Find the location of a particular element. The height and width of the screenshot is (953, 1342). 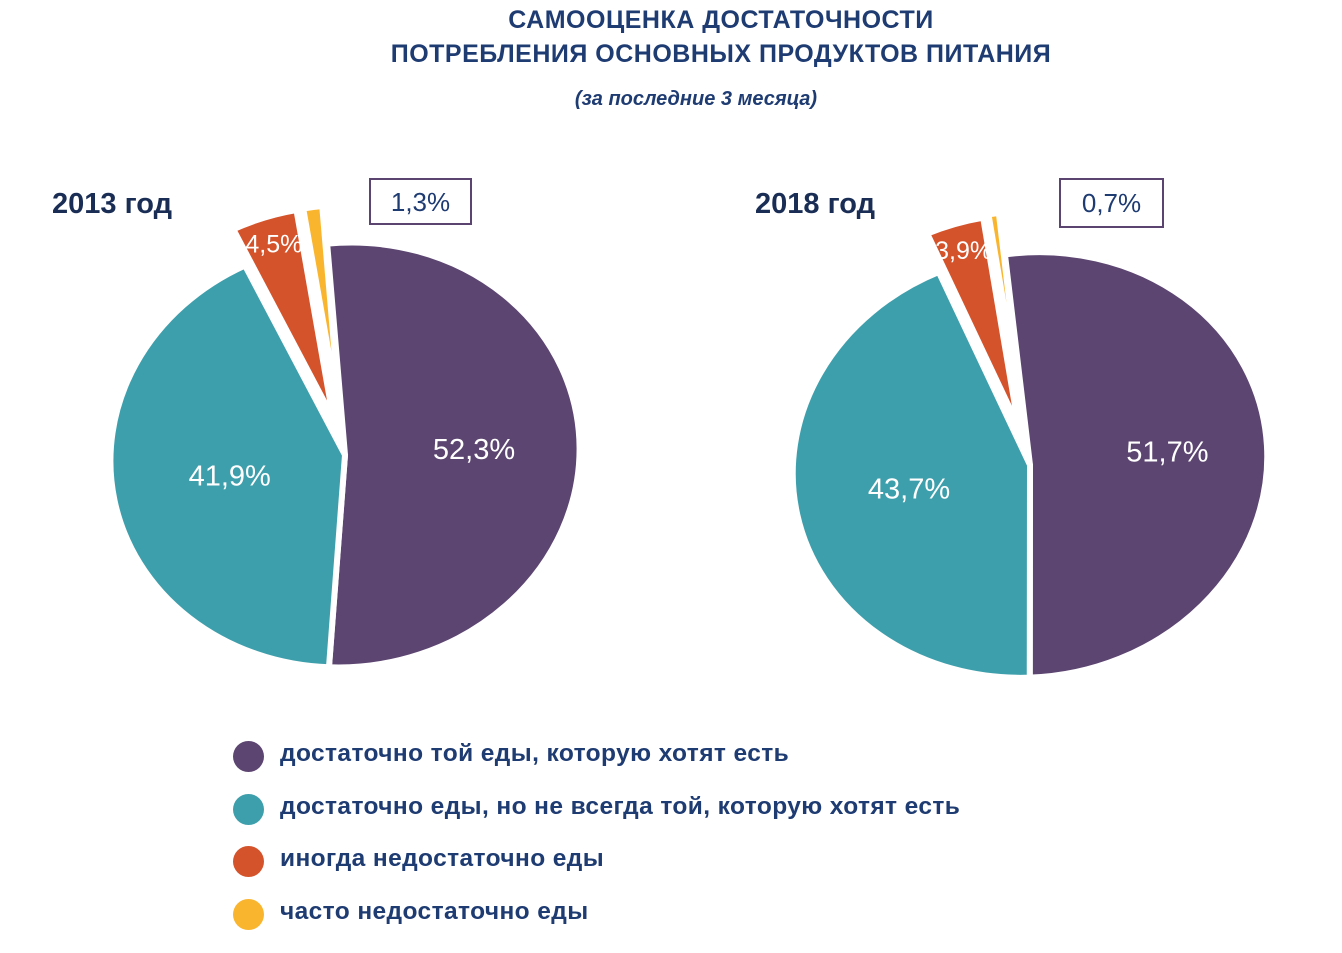

legend-marker-yellow is located at coordinates (248, 914).